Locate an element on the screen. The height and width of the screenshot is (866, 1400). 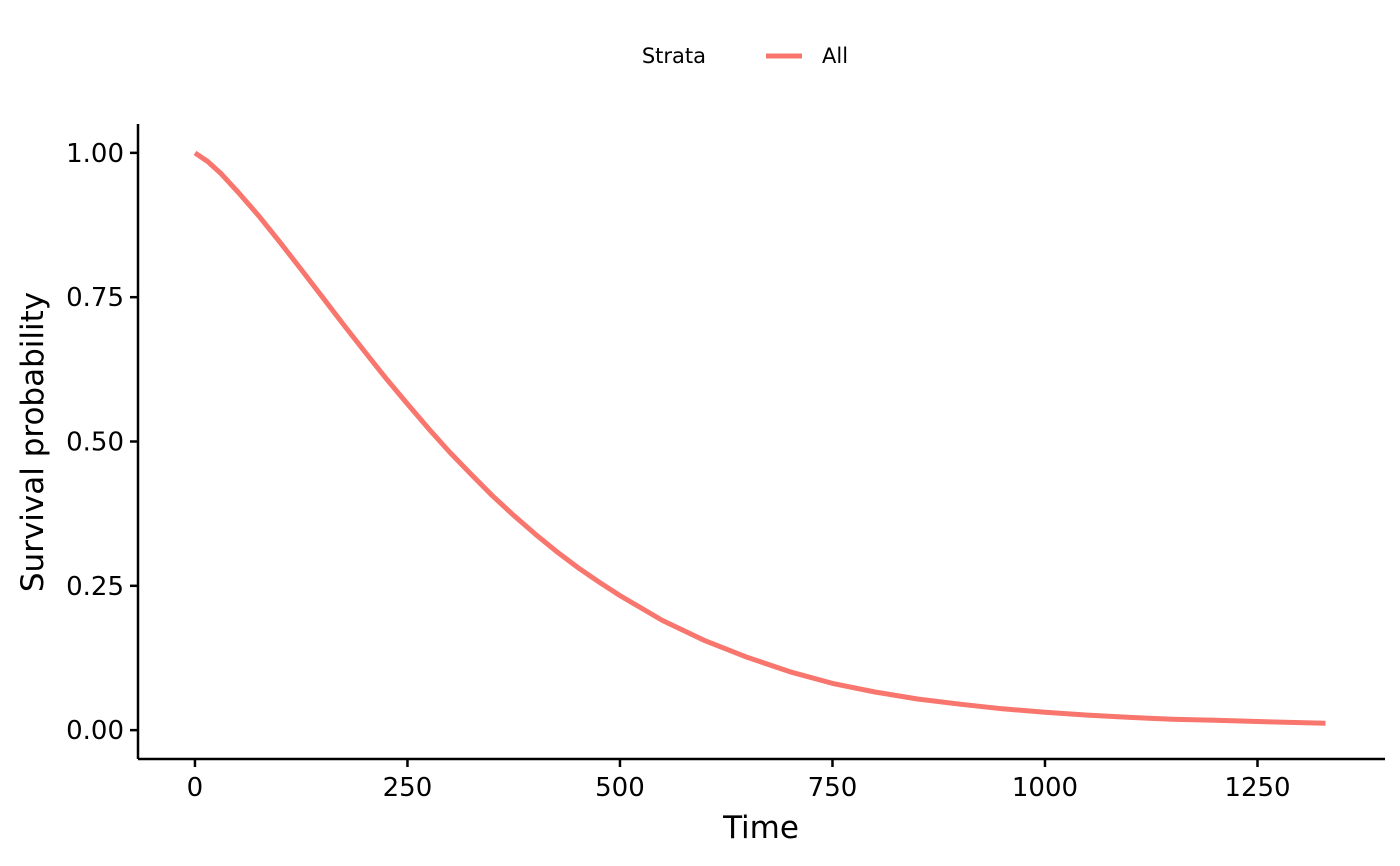
legend-label-all: All is located at coordinates (835, 56).